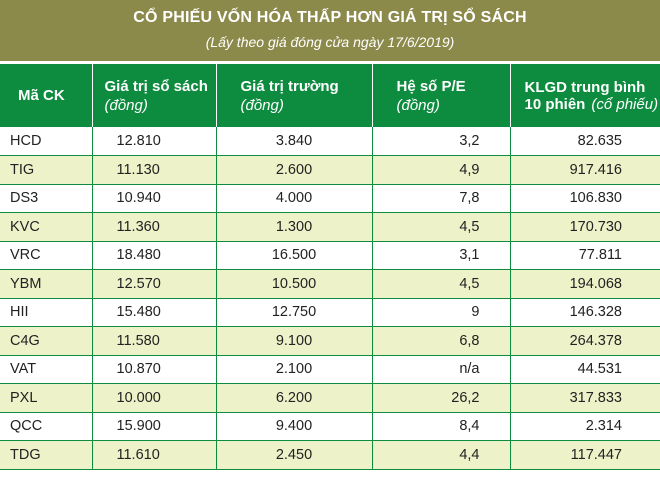  Describe the element at coordinates (154, 398) in the screenshot. I see `cell-book-value: 10.000` at that location.